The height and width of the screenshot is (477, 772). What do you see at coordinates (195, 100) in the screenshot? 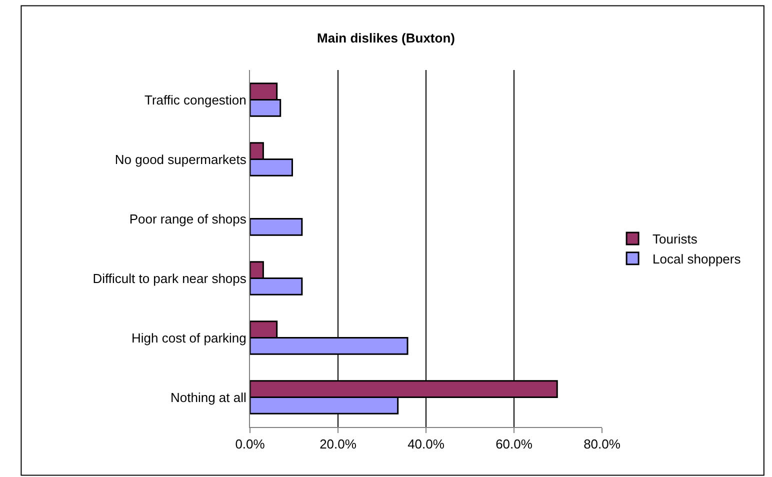
I see `y-tick-label: Traffic congestion` at bounding box center [195, 100].